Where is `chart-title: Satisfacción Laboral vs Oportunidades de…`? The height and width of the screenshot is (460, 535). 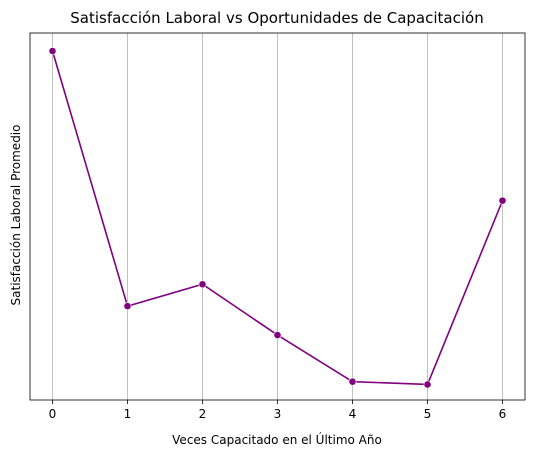 chart-title: Satisfacción Laboral vs Oportunidades de… is located at coordinates (276, 18).